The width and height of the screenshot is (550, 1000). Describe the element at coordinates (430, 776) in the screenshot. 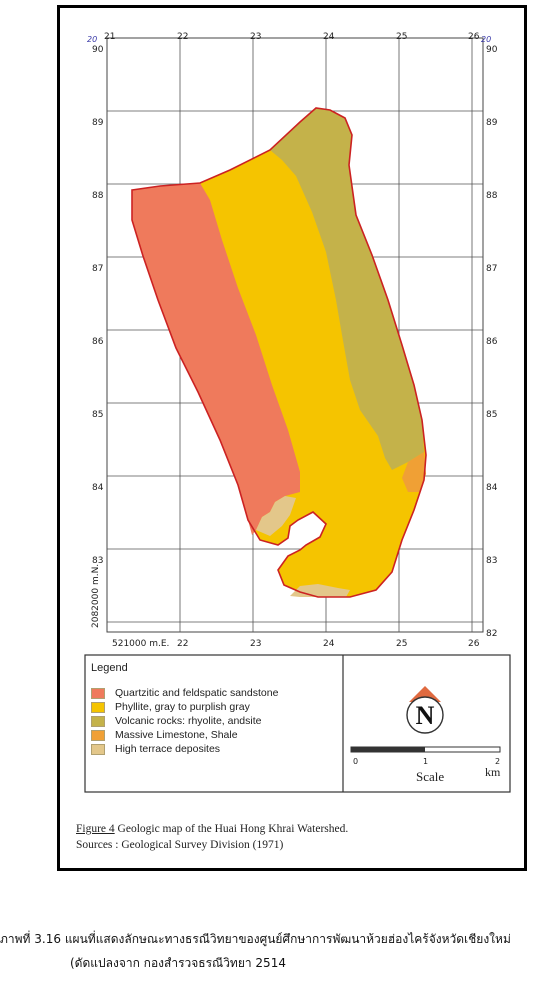

I see `scale-title: Scale` at that location.